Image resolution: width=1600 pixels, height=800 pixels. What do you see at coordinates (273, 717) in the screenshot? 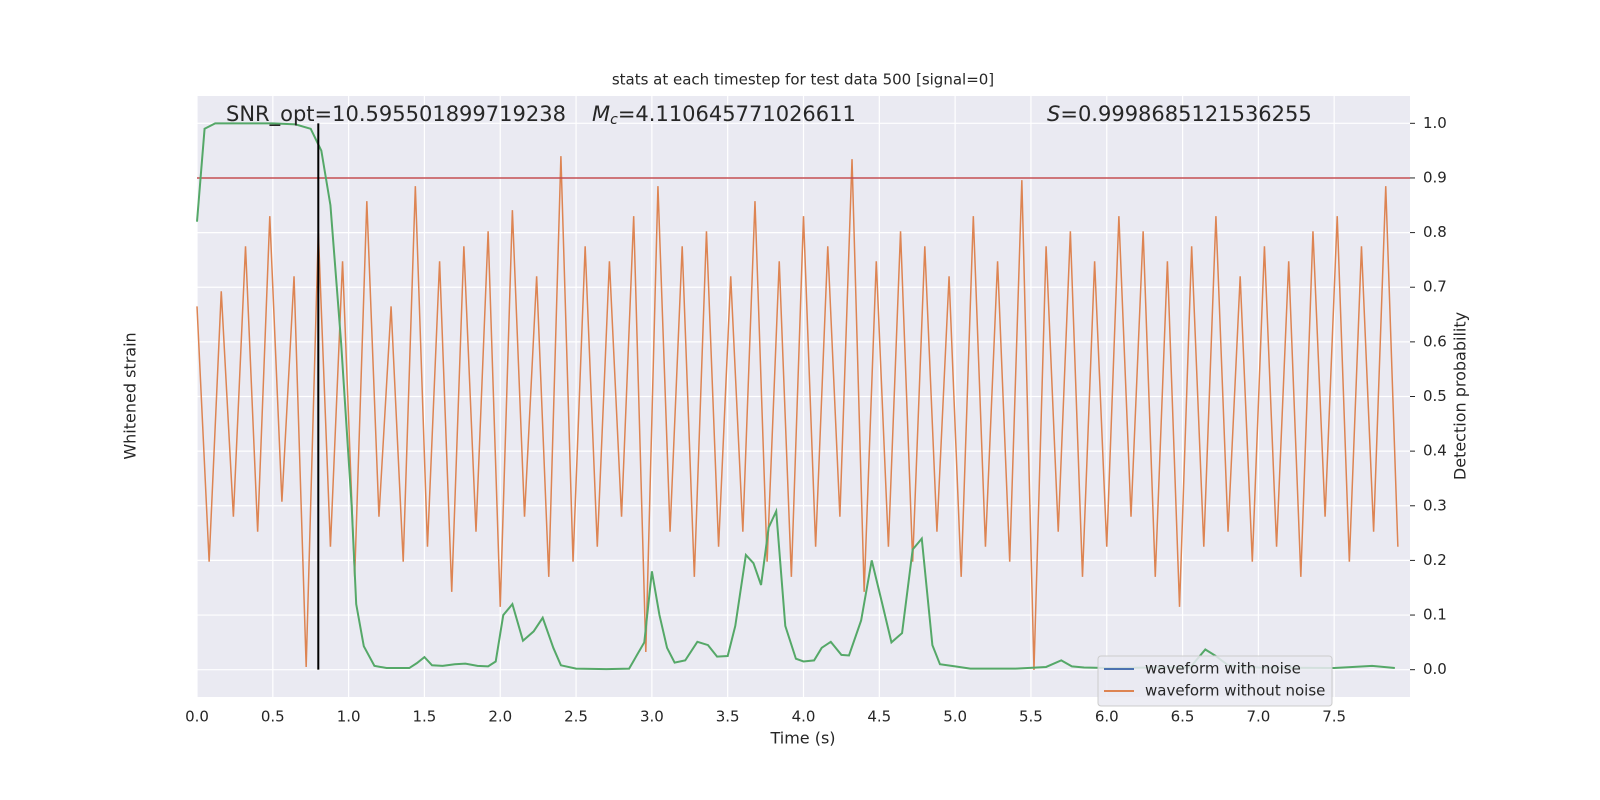
I see `x-tick-label: 0.5` at bounding box center [273, 717].